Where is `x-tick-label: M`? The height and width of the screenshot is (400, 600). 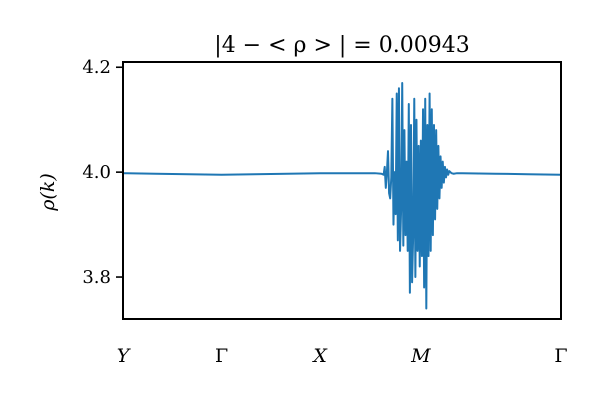
x-tick-label: M is located at coordinates (420, 356).